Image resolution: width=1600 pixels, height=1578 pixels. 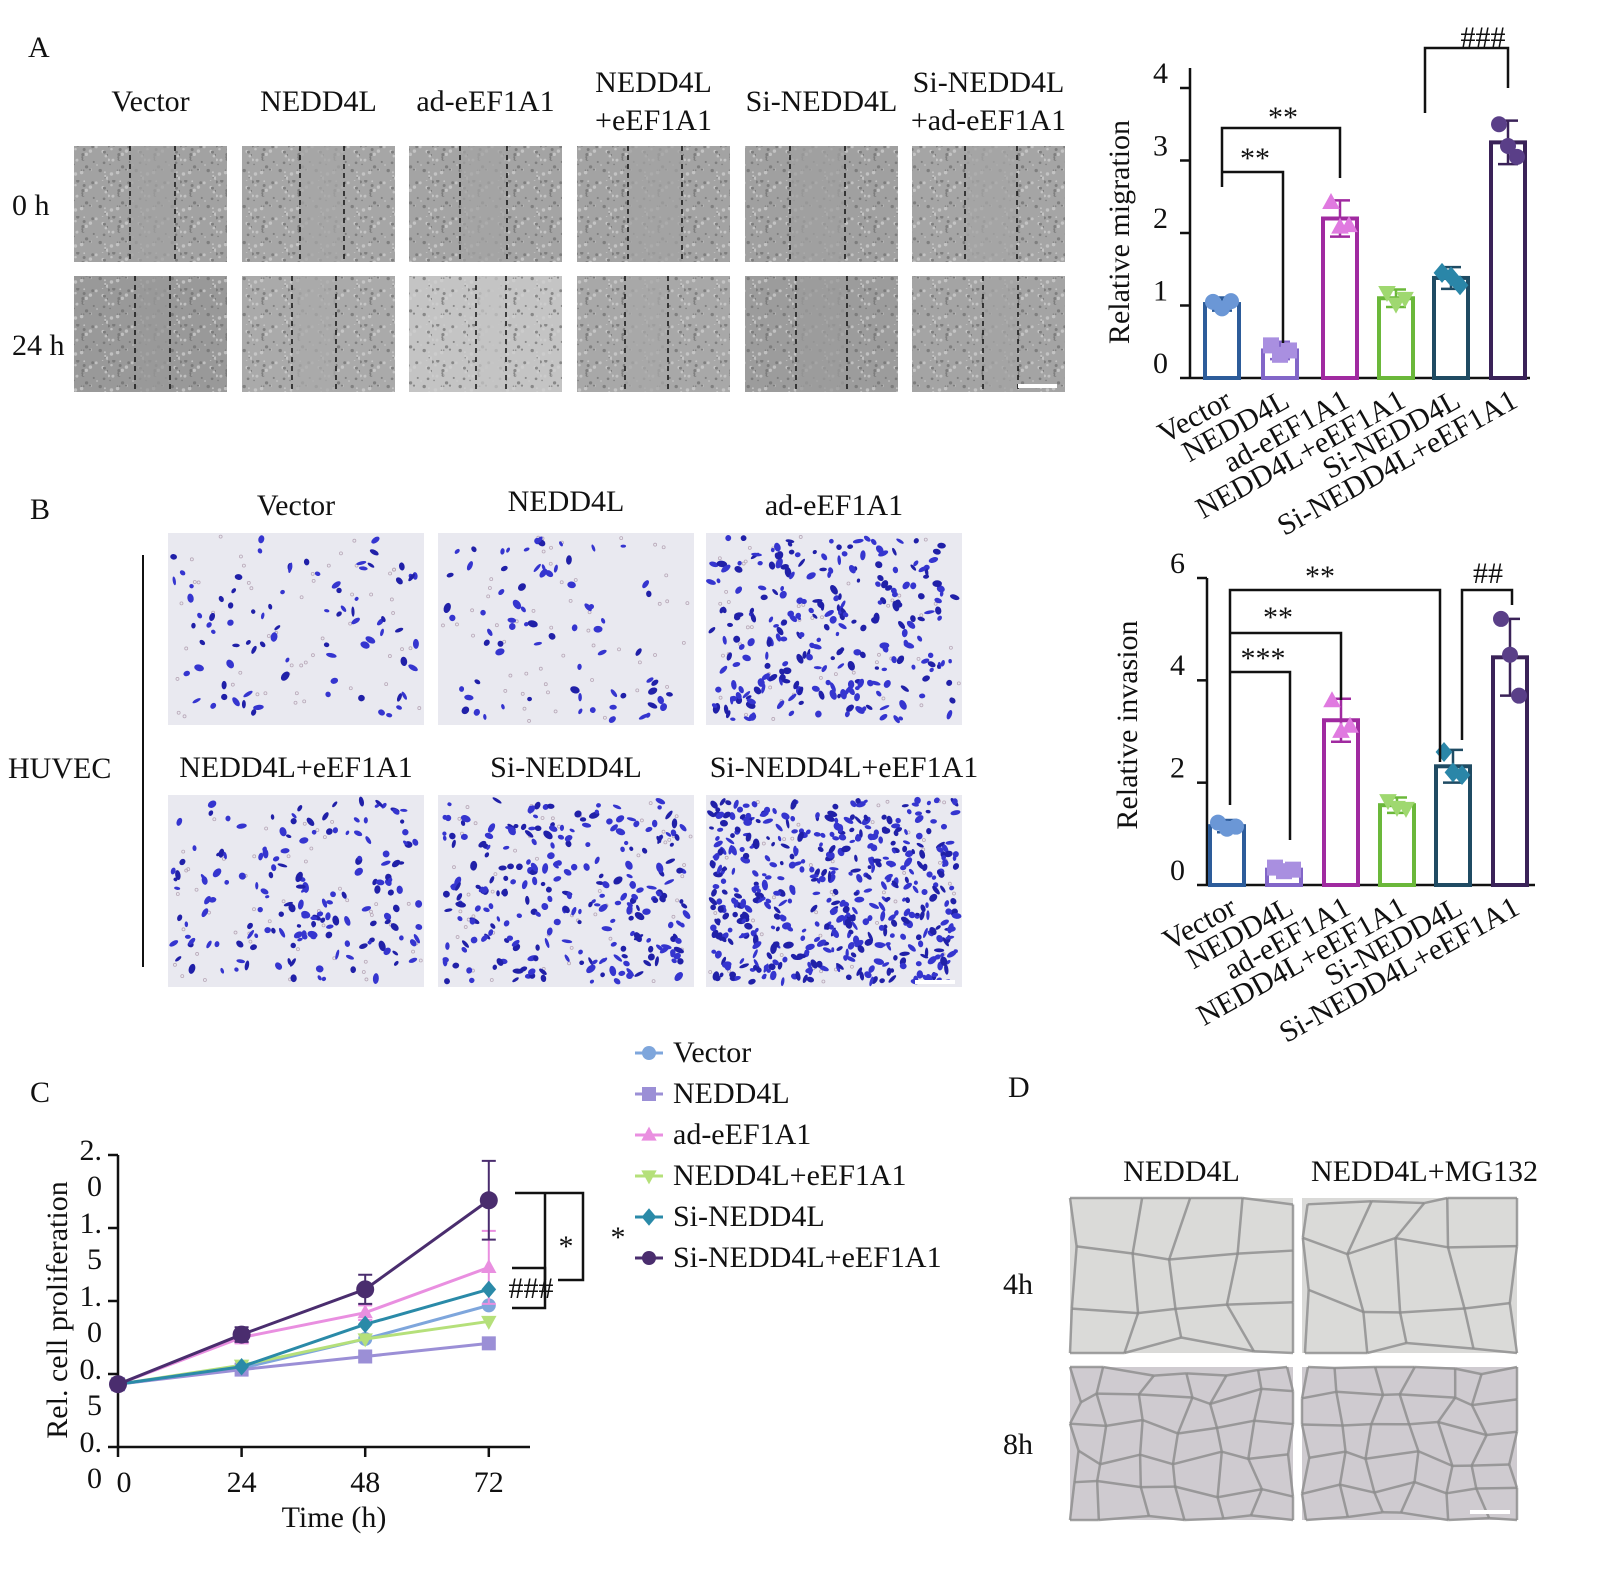 What do you see at coordinates (834, 505) in the screenshot?
I see `image-title: ad-eEF1A1` at bounding box center [834, 505].